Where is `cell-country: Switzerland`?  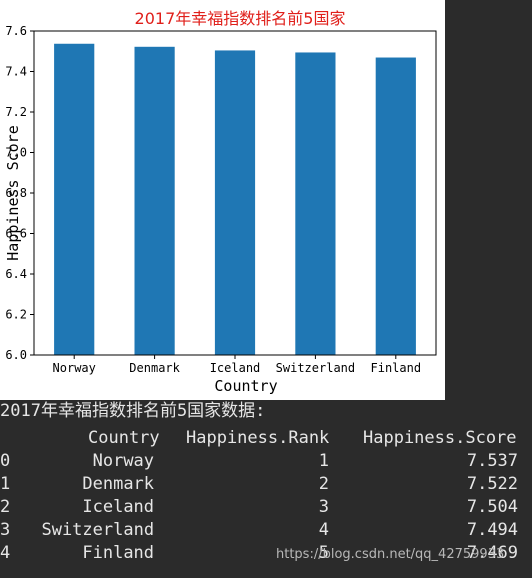 cell-country: Switzerland is located at coordinates (98, 530).